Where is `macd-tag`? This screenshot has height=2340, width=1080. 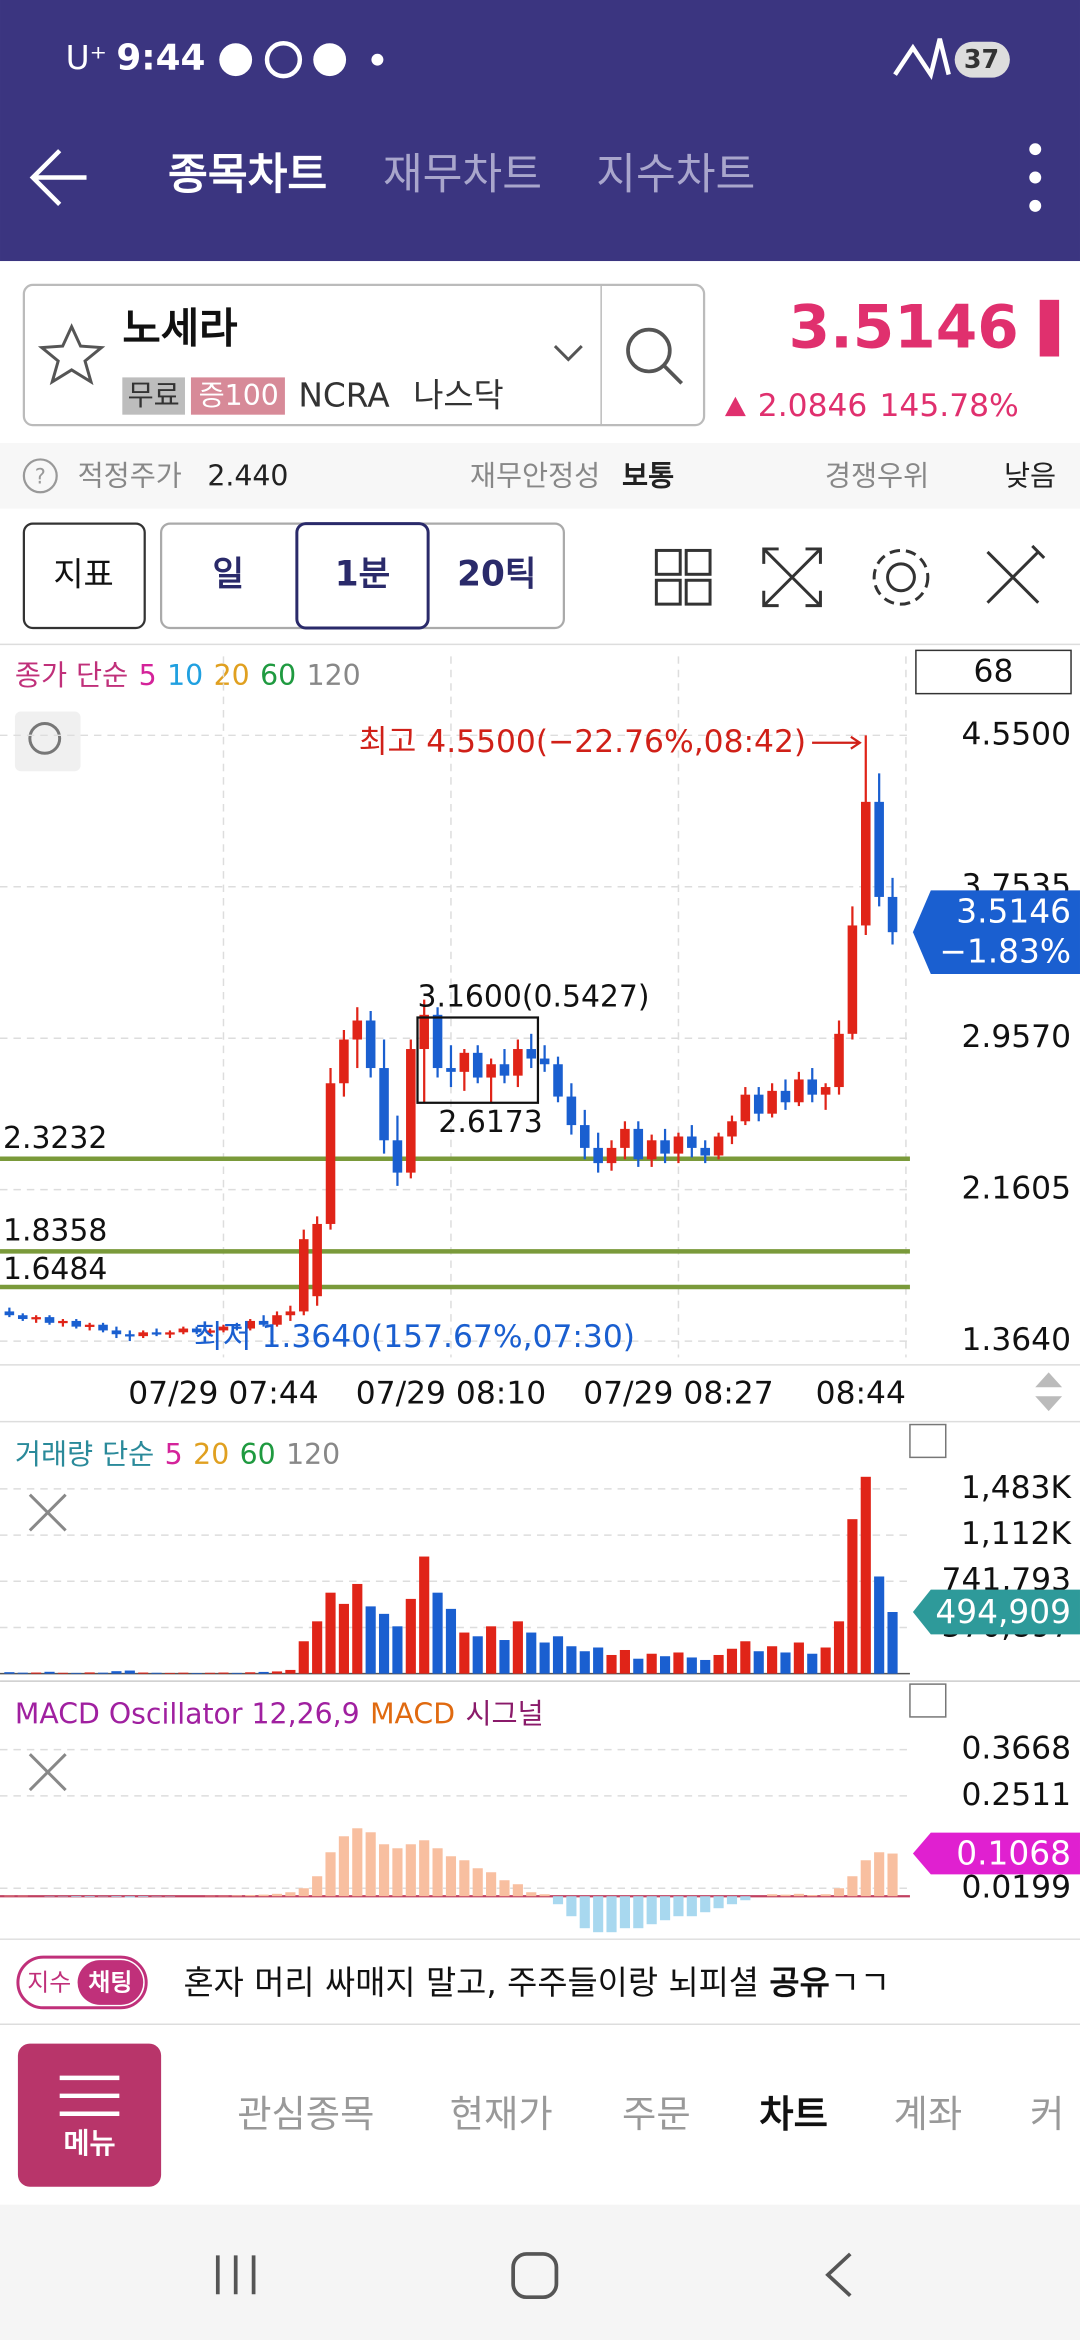
macd-tag is located at coordinates (996, 1853).